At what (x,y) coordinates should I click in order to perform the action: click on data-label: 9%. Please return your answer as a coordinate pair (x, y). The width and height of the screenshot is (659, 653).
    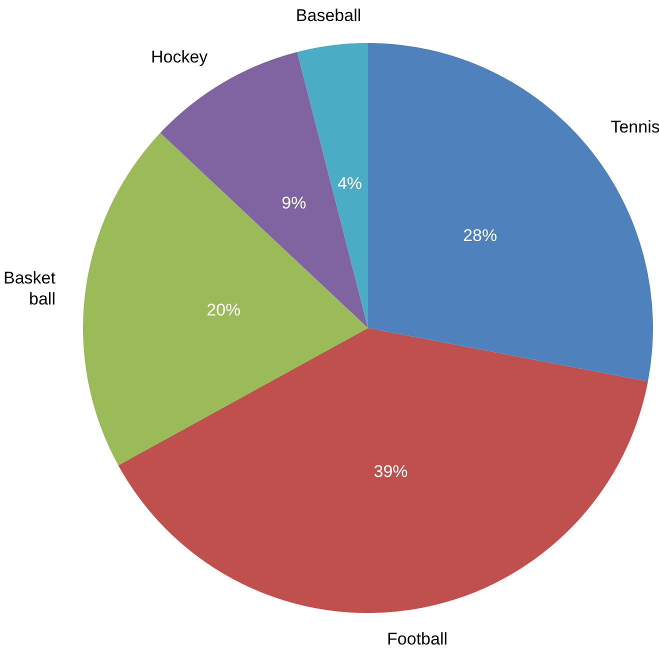
    Looking at the image, I should click on (294, 202).